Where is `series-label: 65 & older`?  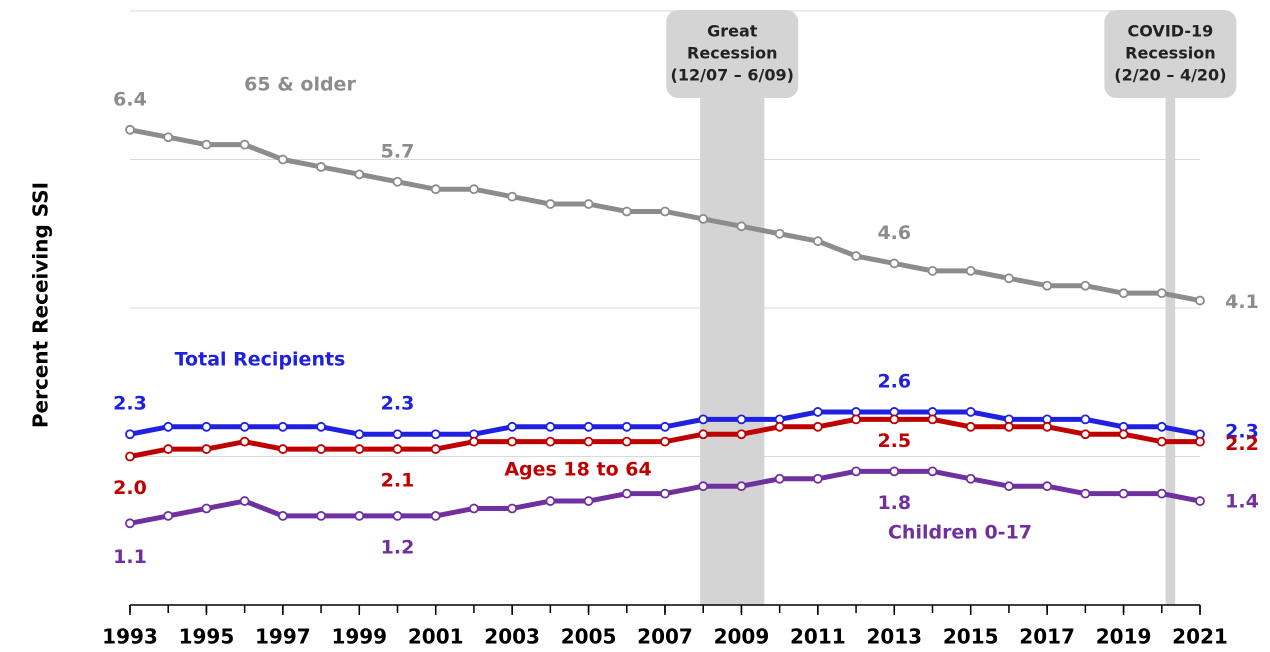 series-label: 65 & older is located at coordinates (300, 85).